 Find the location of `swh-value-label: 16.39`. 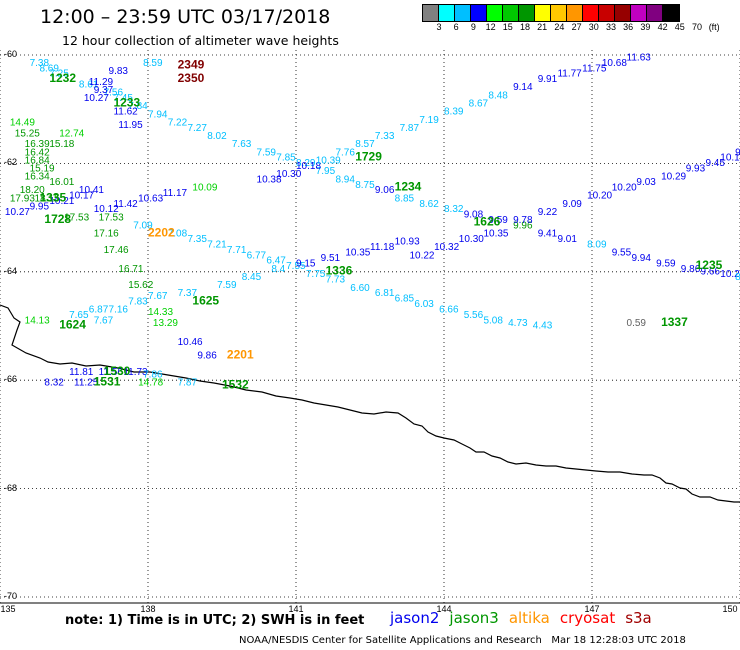

swh-value-label: 16.39 is located at coordinates (37, 144).